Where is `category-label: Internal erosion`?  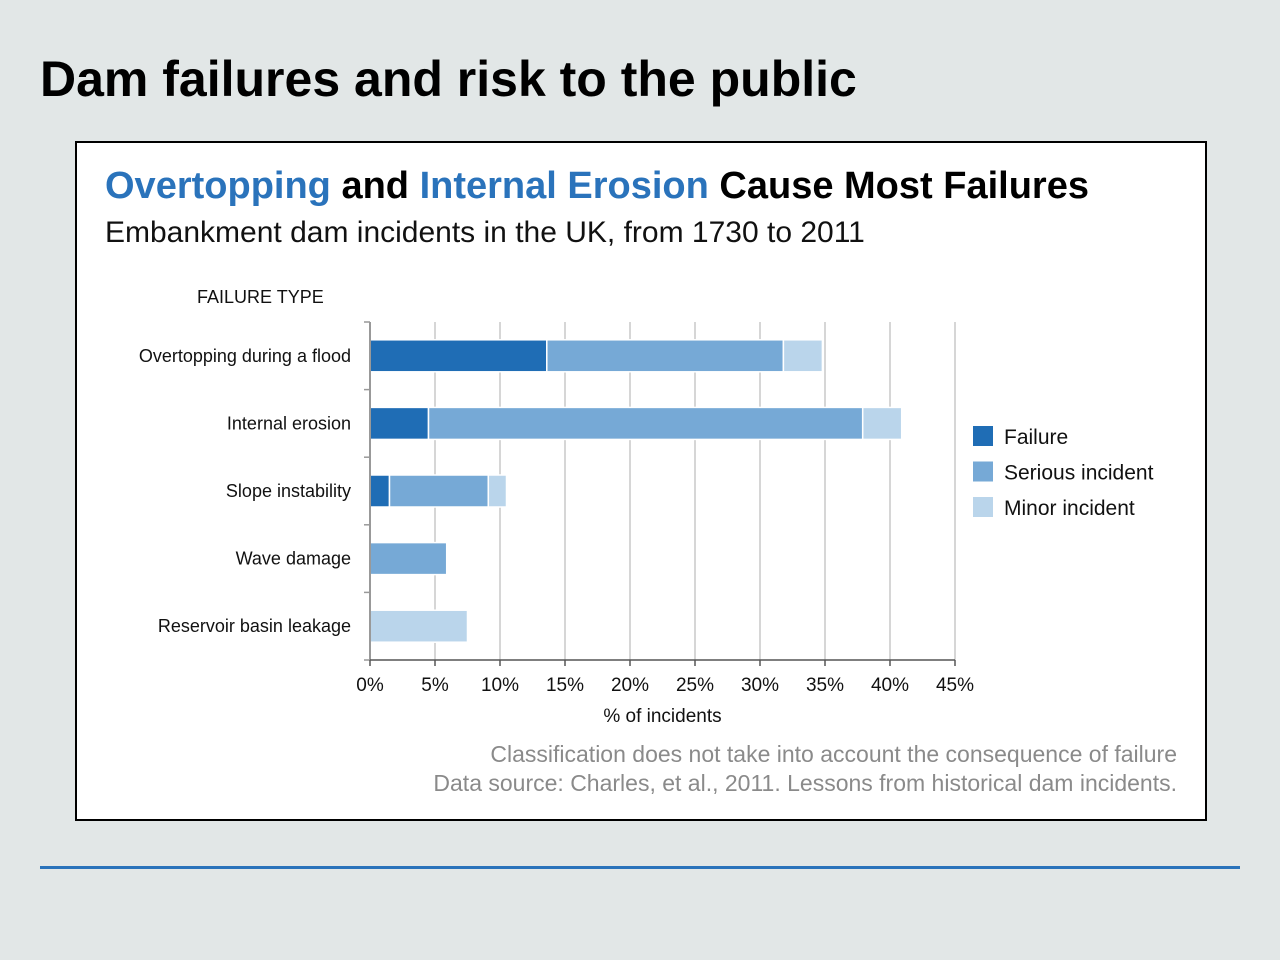 category-label: Internal erosion is located at coordinates (289, 423).